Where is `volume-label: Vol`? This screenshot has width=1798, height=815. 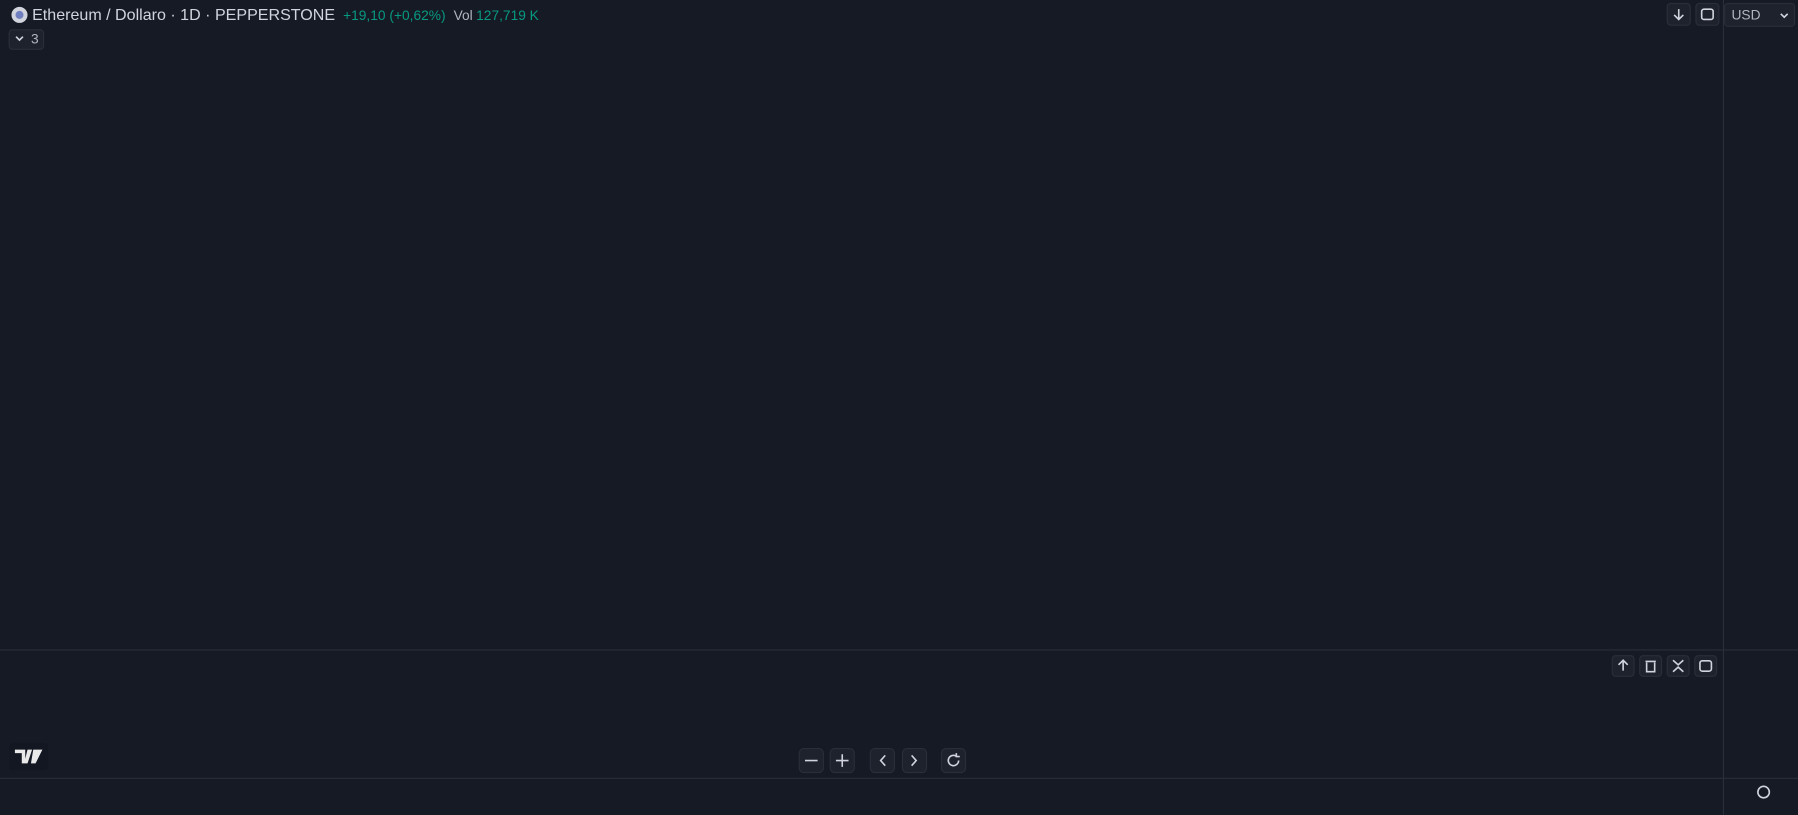
volume-label: Vol is located at coordinates (463, 15).